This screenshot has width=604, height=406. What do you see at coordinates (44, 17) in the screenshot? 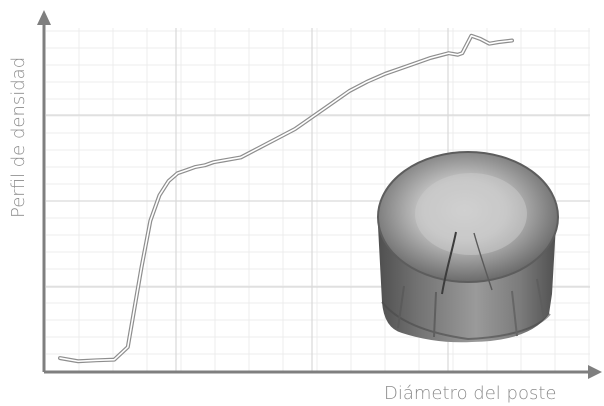
I see `y-axis-arrow-icon` at bounding box center [44, 17].